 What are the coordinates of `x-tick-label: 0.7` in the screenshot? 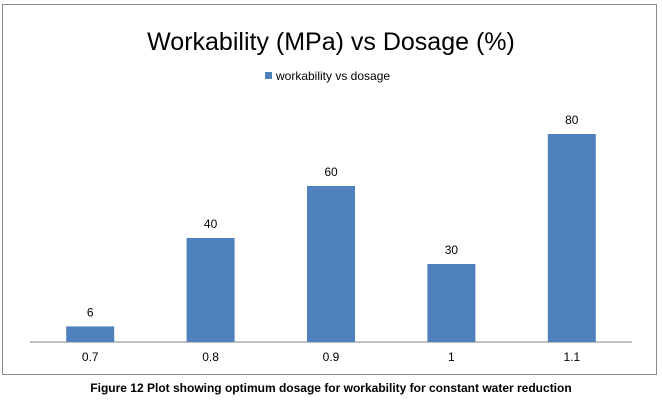 It's located at (90, 357).